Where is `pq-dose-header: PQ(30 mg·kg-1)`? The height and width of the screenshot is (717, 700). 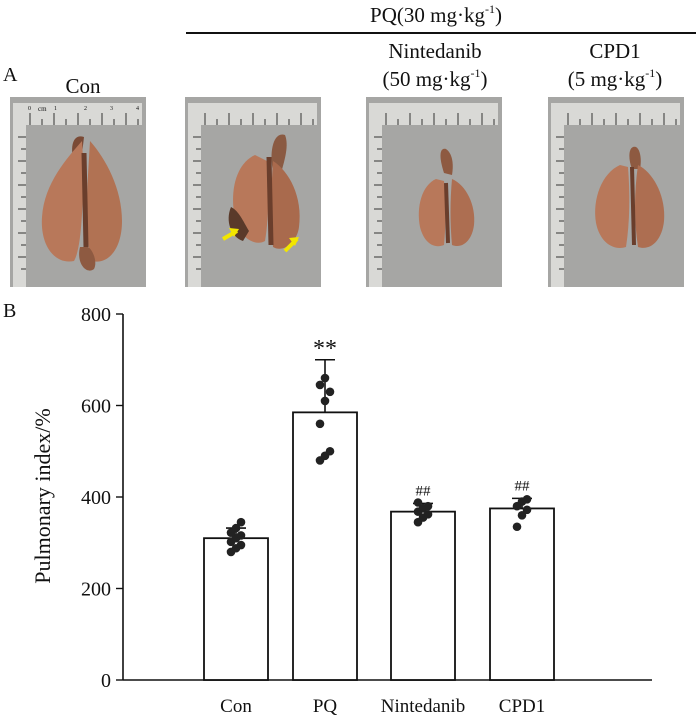
pq-dose-header: PQ(30 mg·kg-1) is located at coordinates (436, 14).